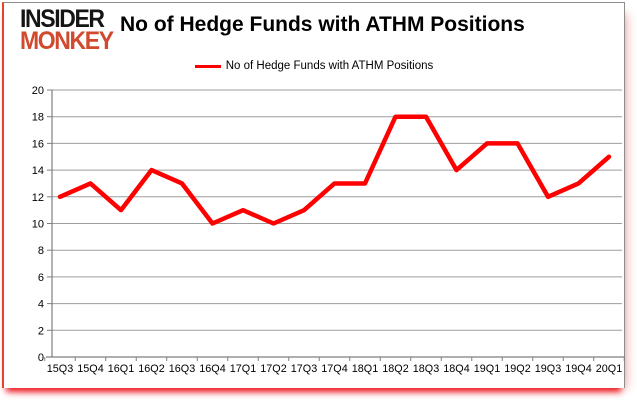 The width and height of the screenshot is (637, 409). I want to click on chart-title: No of Hedge Funds with ATHM Positions, so click(322, 24).